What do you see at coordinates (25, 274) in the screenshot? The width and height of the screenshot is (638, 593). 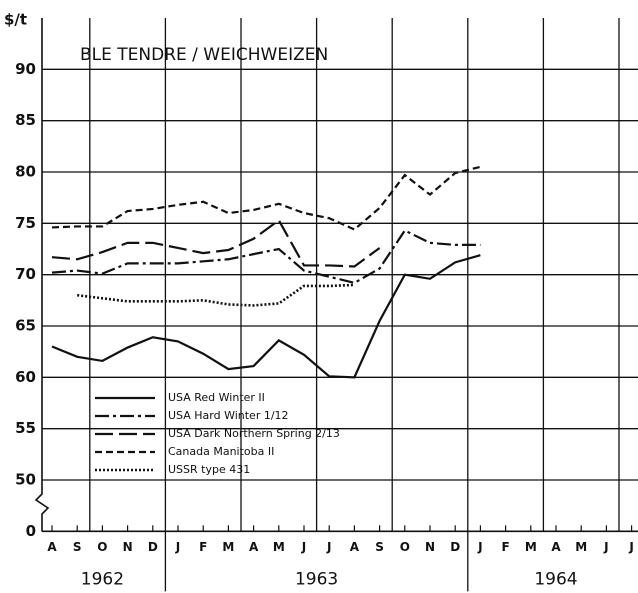 I see `y-tick-label: 70` at bounding box center [25, 274].